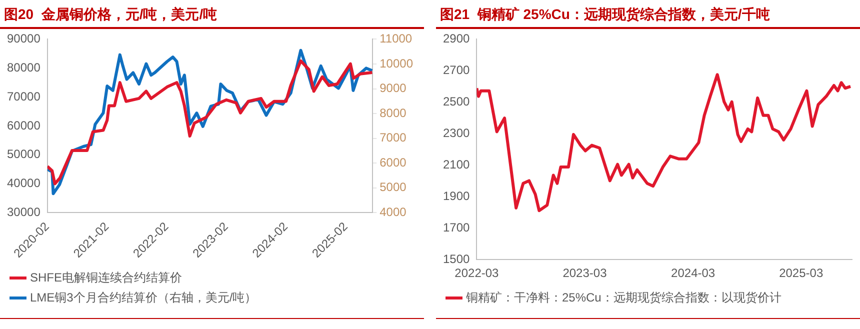 Image resolution: width=860 pixels, height=329 pixels. What do you see at coordinates (393, 187) in the screenshot?
I see `y2-tick-label: 5000` at bounding box center [393, 187].